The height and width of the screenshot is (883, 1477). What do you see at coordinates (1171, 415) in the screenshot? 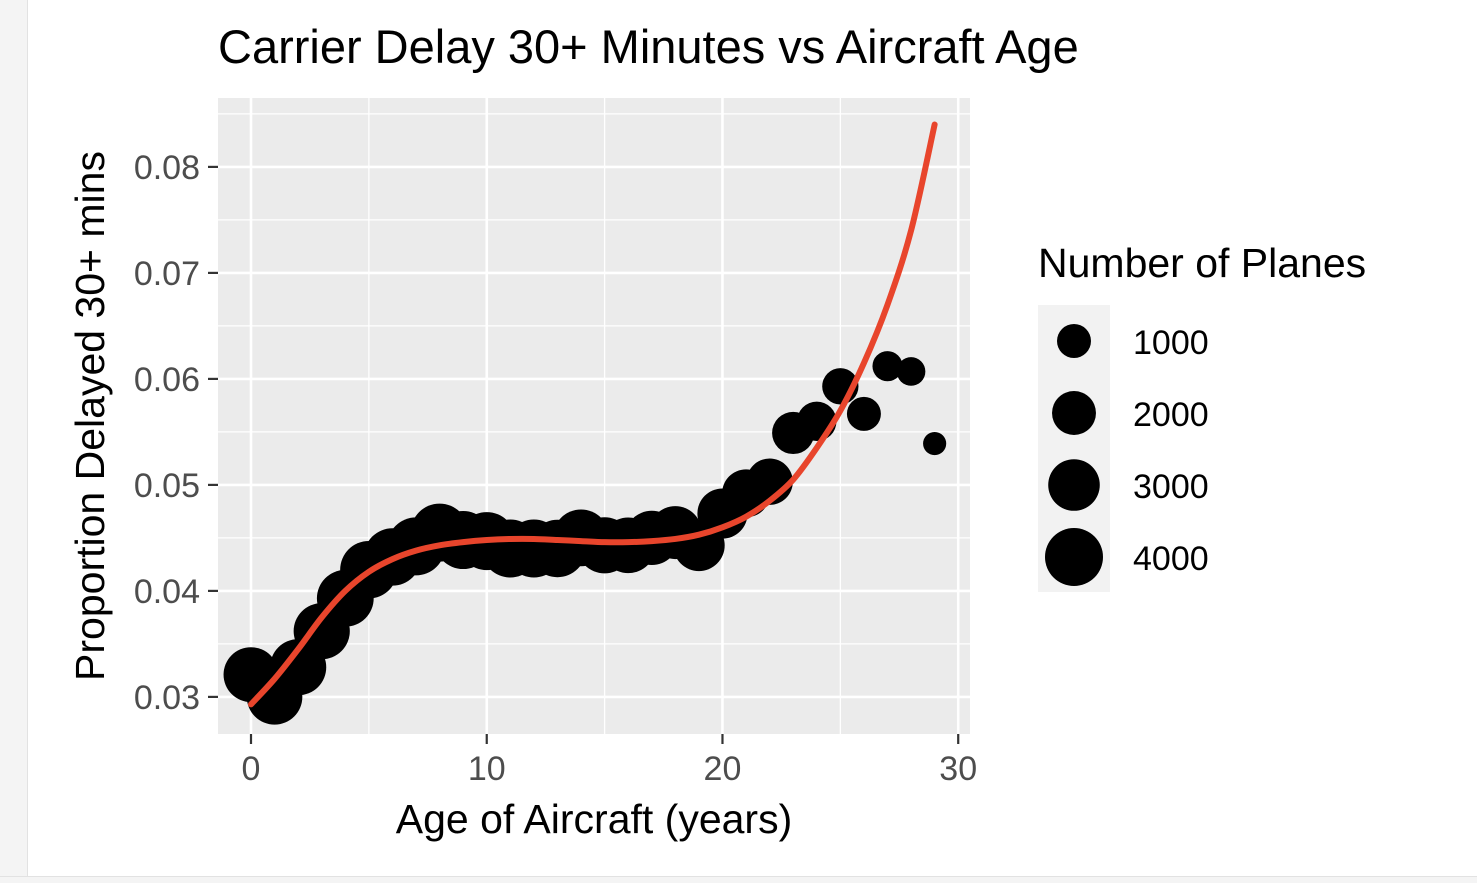
I see `legend-label: 2000` at bounding box center [1171, 415].